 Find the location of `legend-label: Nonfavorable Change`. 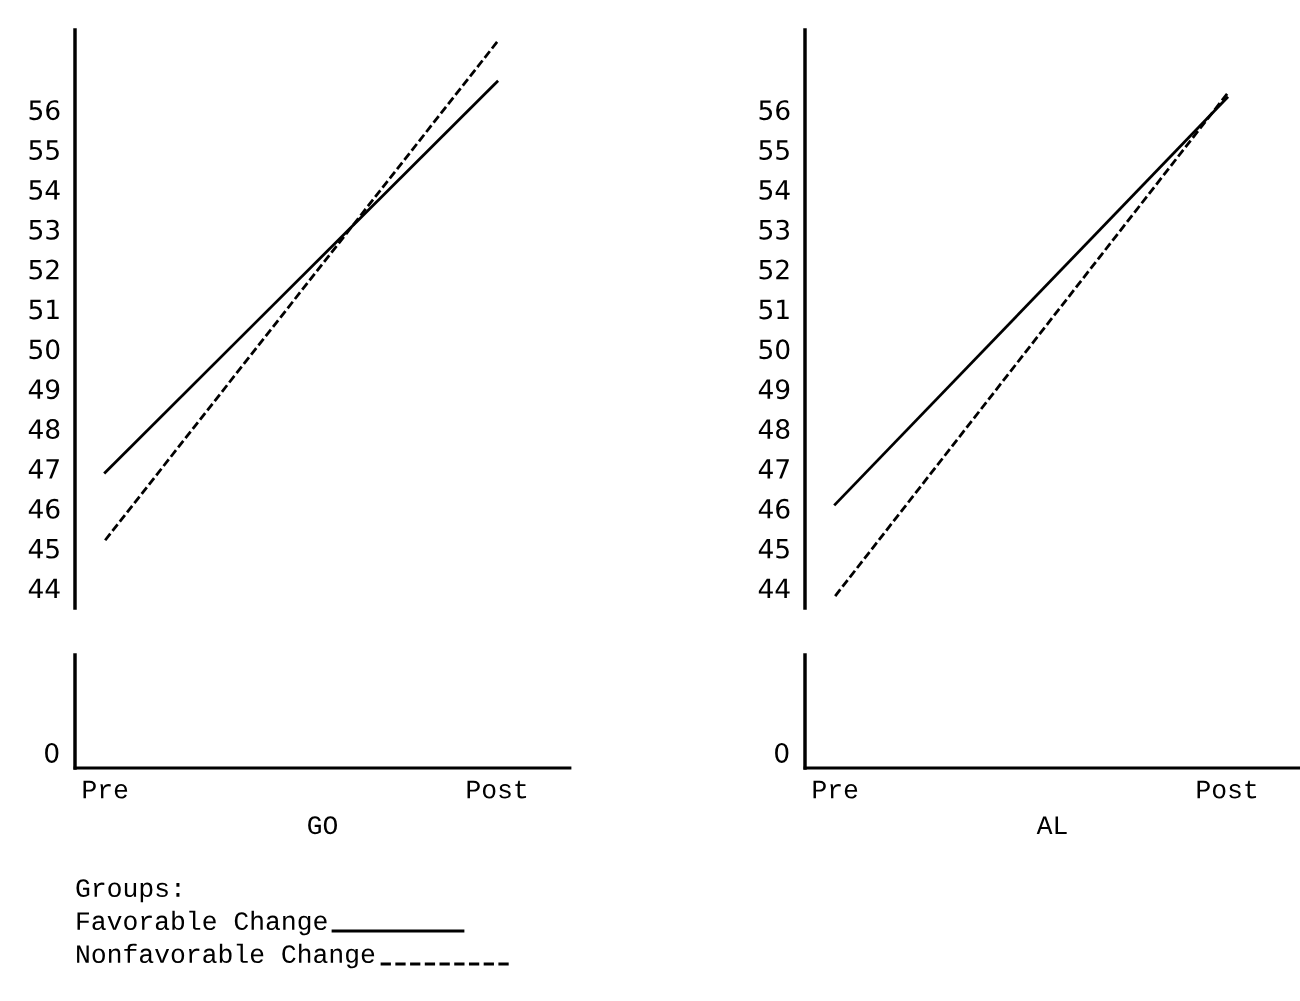

legend-label: Nonfavorable Change is located at coordinates (226, 956).